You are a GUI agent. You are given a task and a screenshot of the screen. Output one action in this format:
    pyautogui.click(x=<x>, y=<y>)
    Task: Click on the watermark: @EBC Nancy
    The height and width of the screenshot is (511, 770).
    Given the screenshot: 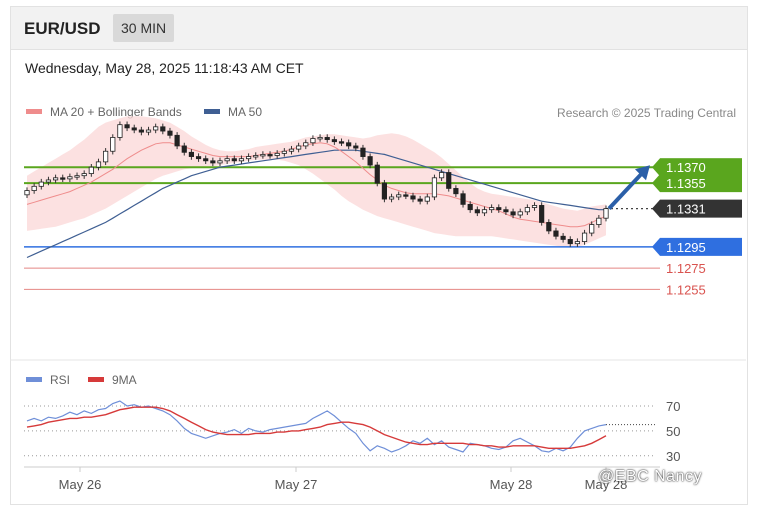 What is the action you would take?
    pyautogui.click(x=650, y=476)
    